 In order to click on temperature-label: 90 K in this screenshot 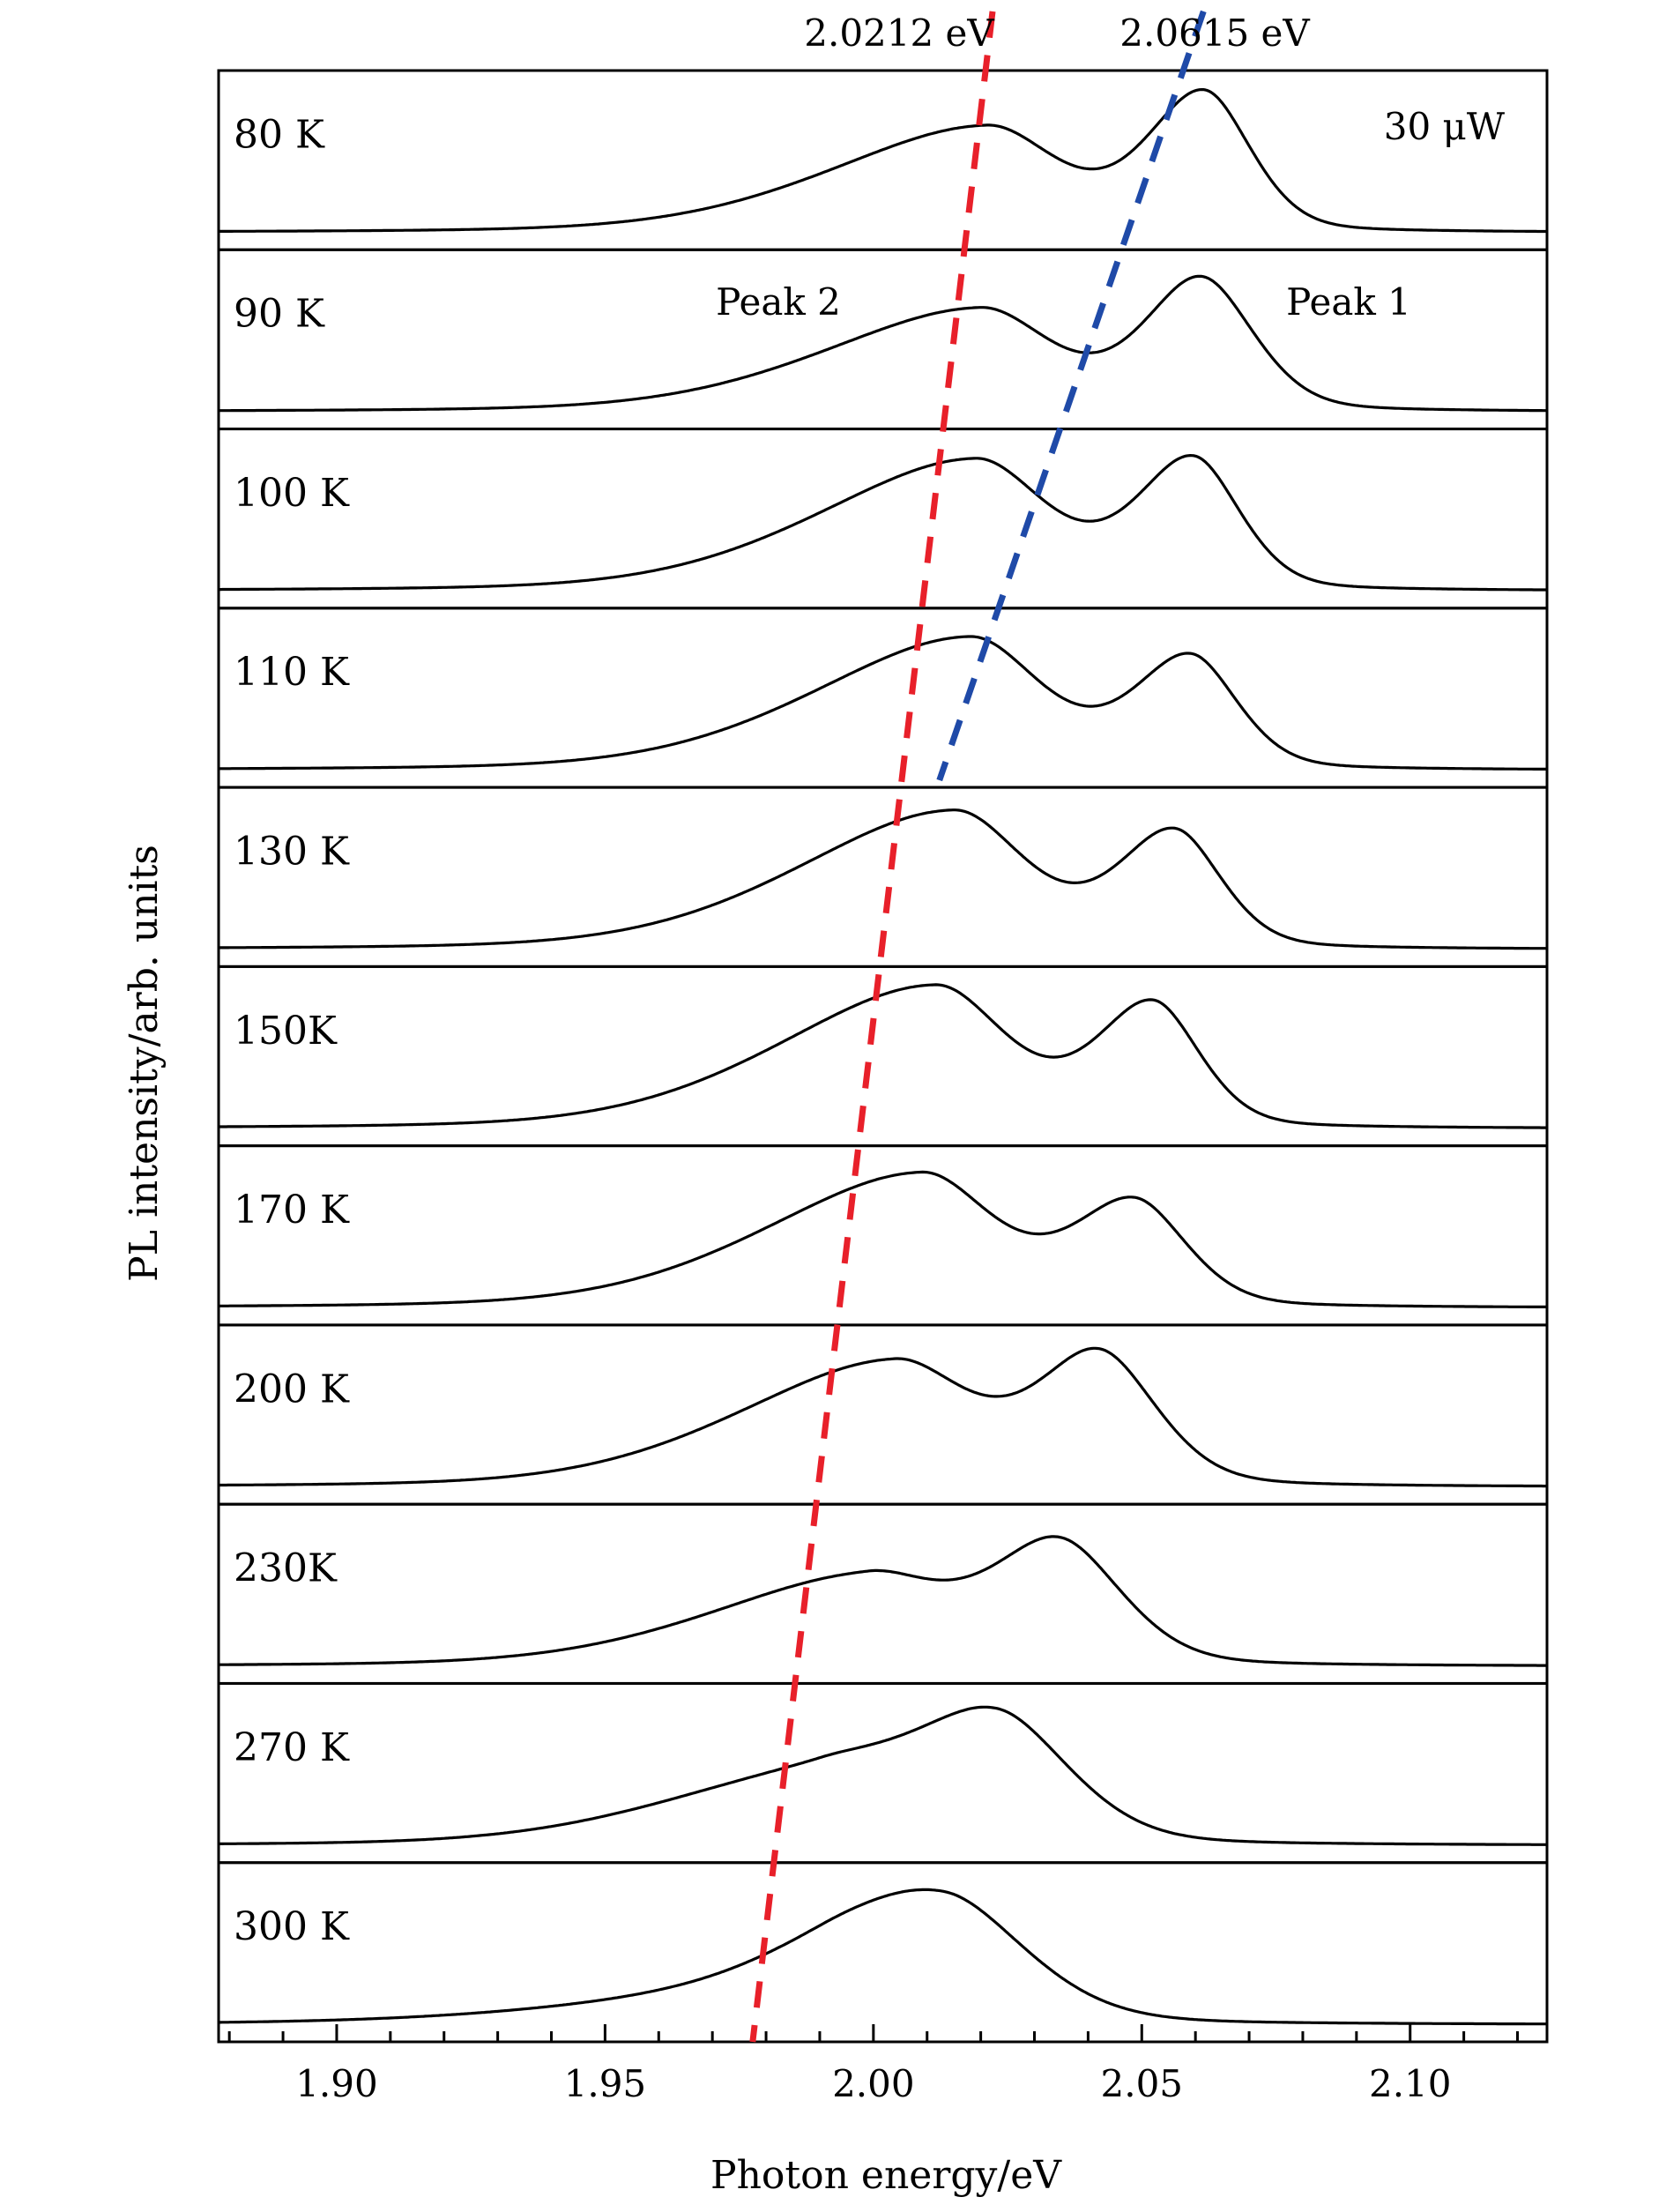, I will do `click(279, 314)`.